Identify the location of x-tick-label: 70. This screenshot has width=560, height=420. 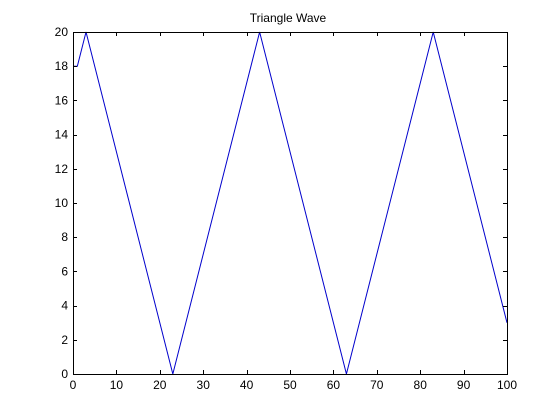
(377, 385).